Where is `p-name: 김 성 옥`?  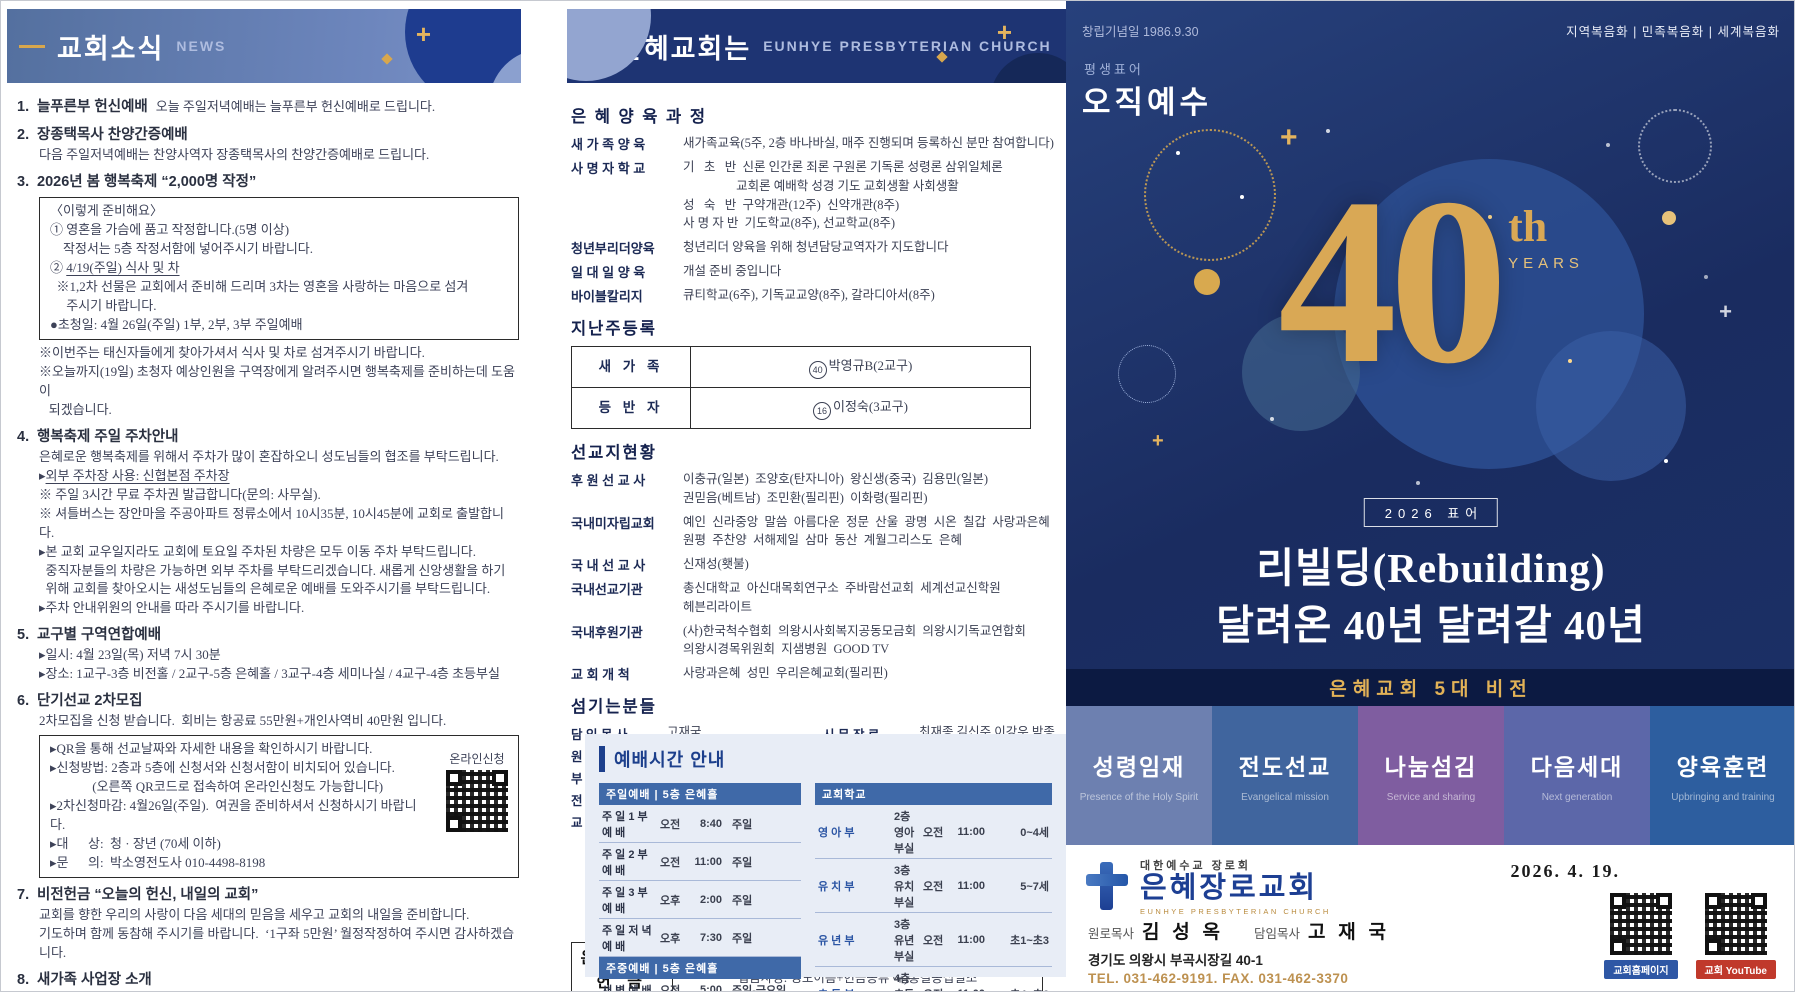 p-name: 김 성 옥 is located at coordinates (1183, 932).